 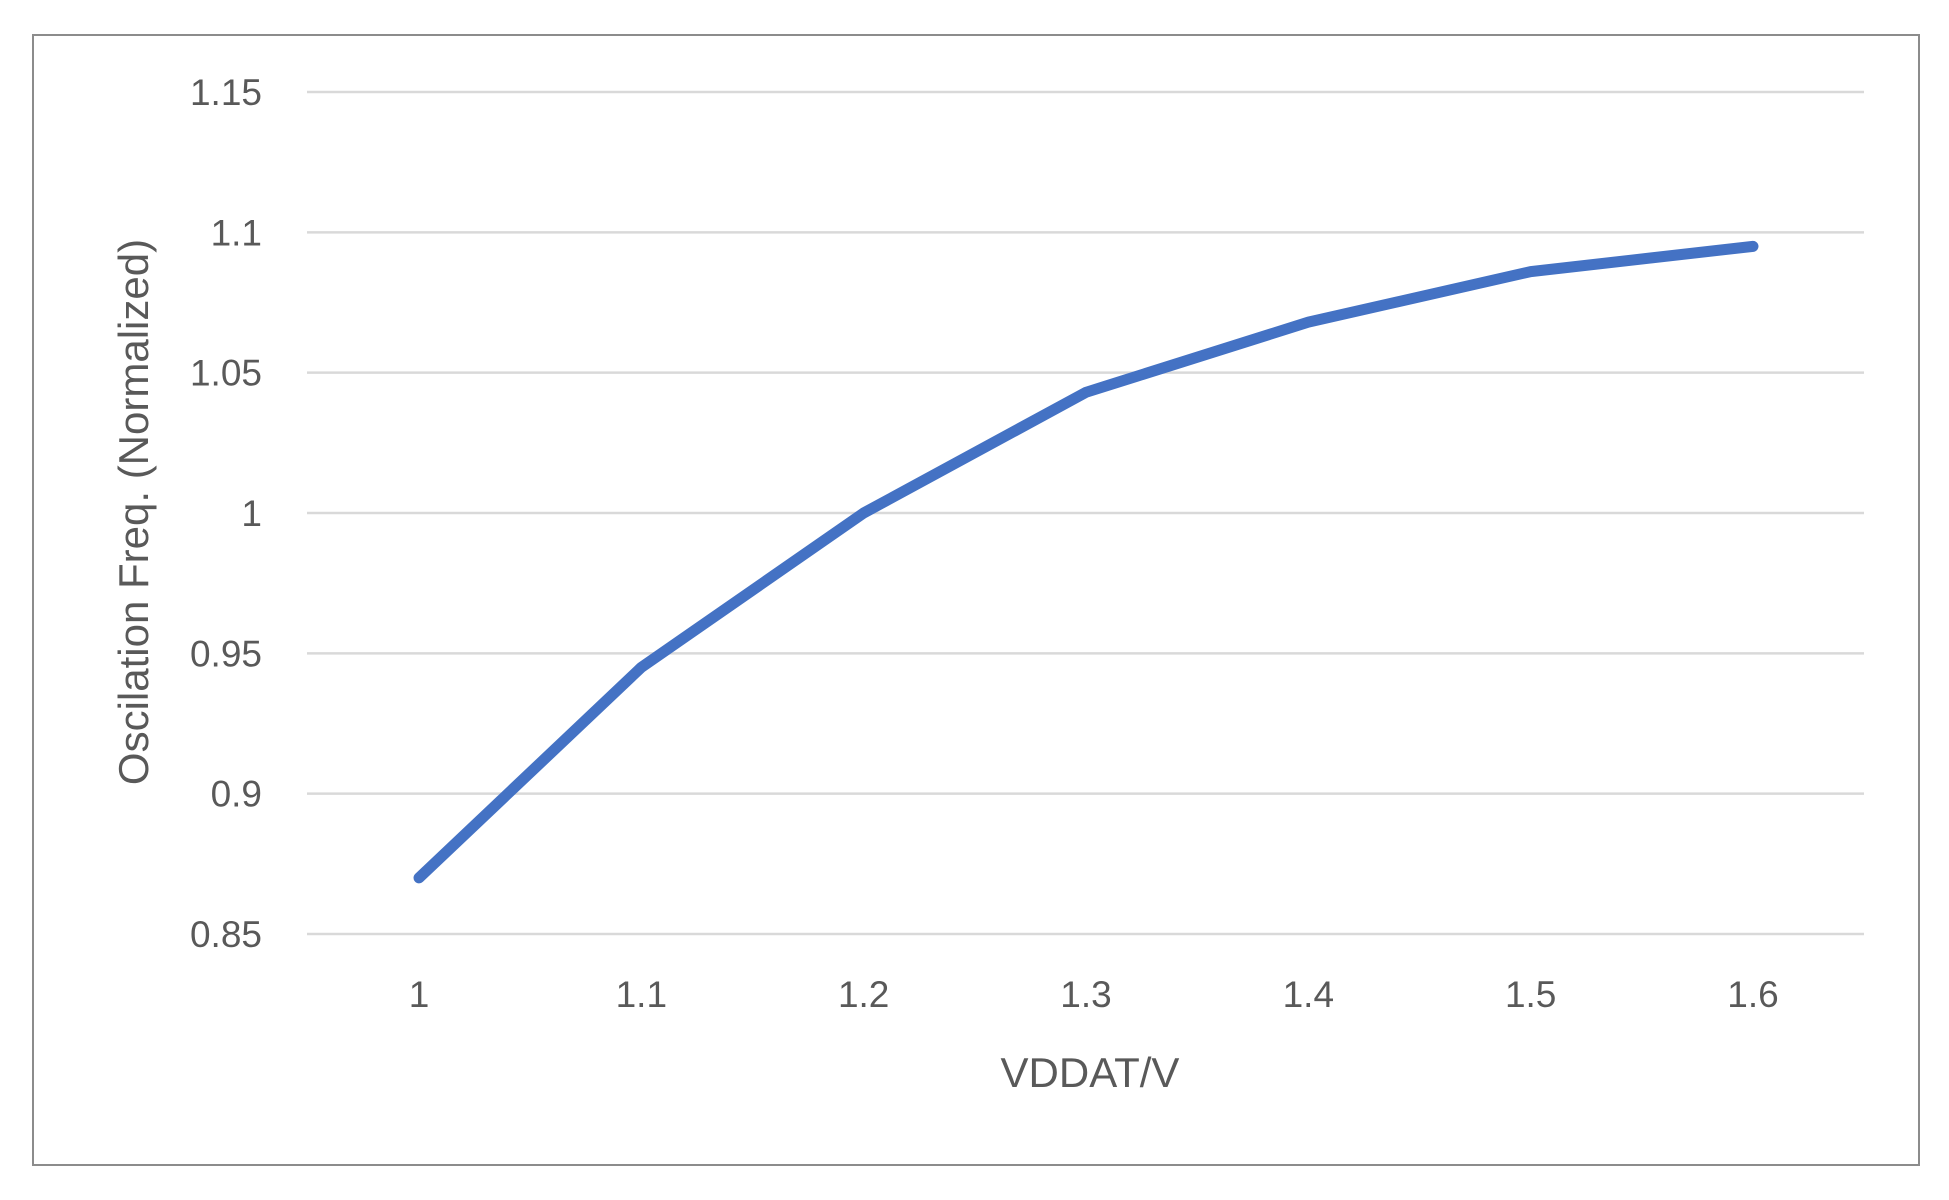 What do you see at coordinates (226, 934) in the screenshot?
I see `y-tick-label: 0.85` at bounding box center [226, 934].